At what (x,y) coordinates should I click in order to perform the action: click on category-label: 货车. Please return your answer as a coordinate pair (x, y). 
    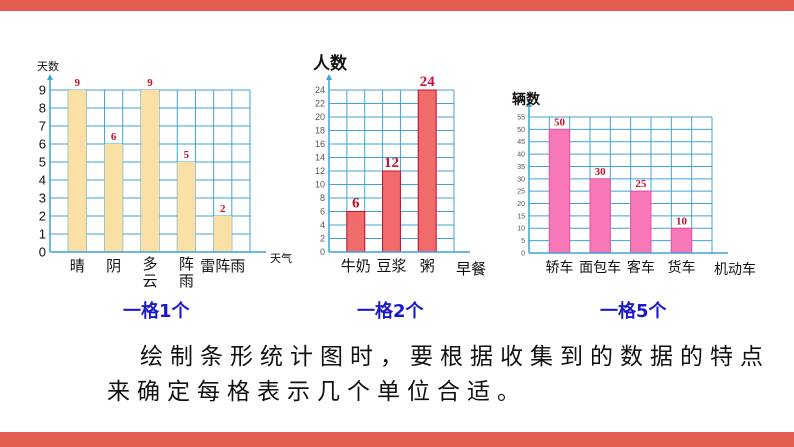
    Looking at the image, I should click on (682, 267).